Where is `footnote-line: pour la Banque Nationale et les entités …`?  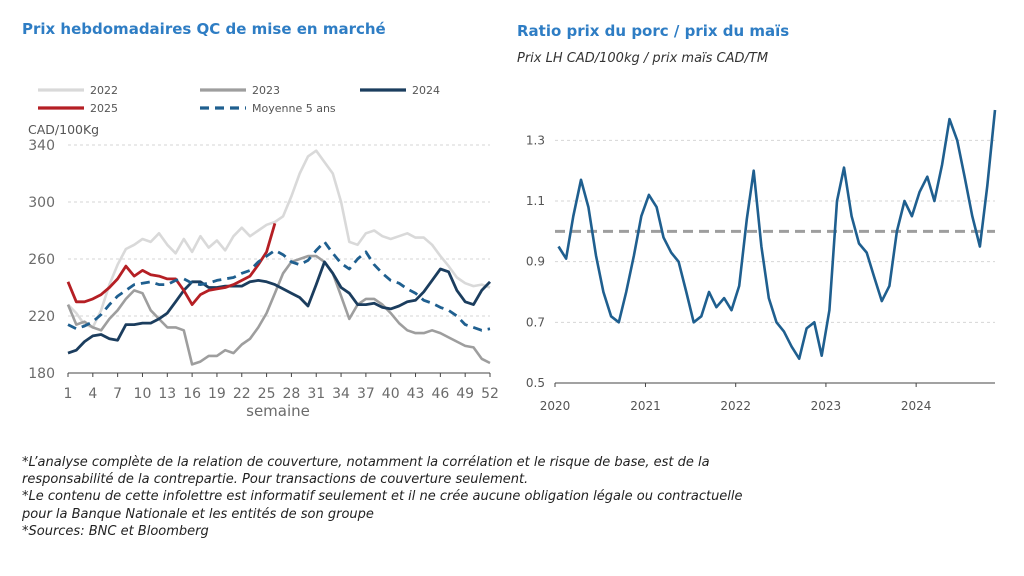 footnote-line: pour la Banque Nationale et les entités … is located at coordinates (198, 514).